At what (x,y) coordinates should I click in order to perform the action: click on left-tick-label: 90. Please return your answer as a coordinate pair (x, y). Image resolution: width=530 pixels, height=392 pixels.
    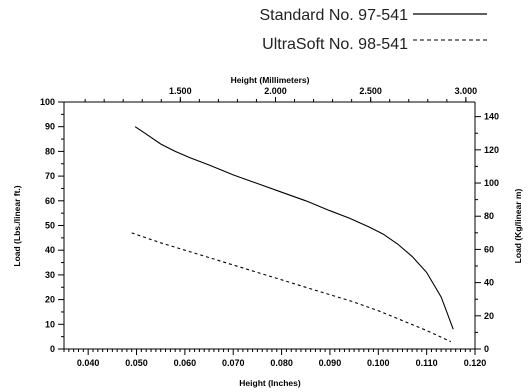
    Looking at the image, I should click on (50, 127).